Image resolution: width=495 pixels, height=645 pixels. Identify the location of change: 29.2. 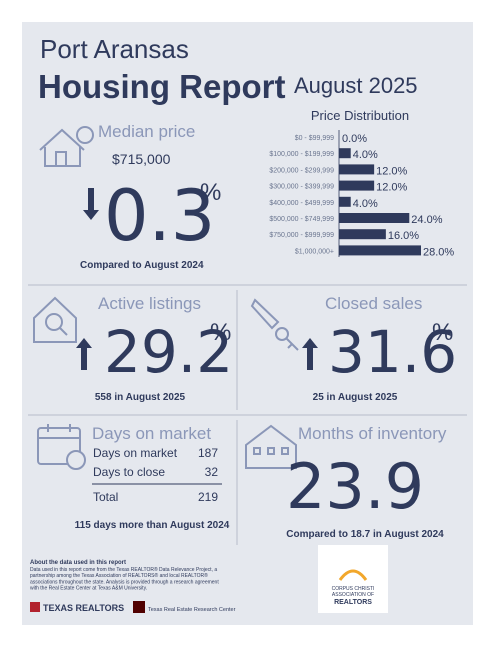
(168, 352).